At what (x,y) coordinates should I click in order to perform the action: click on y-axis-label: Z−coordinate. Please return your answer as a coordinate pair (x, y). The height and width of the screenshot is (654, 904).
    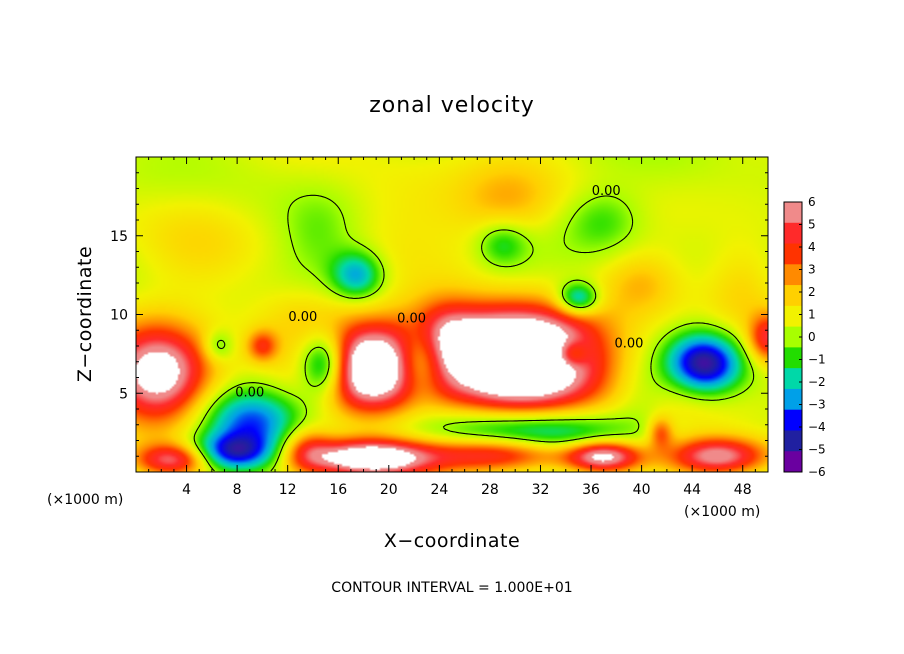
    Looking at the image, I should click on (85, 314).